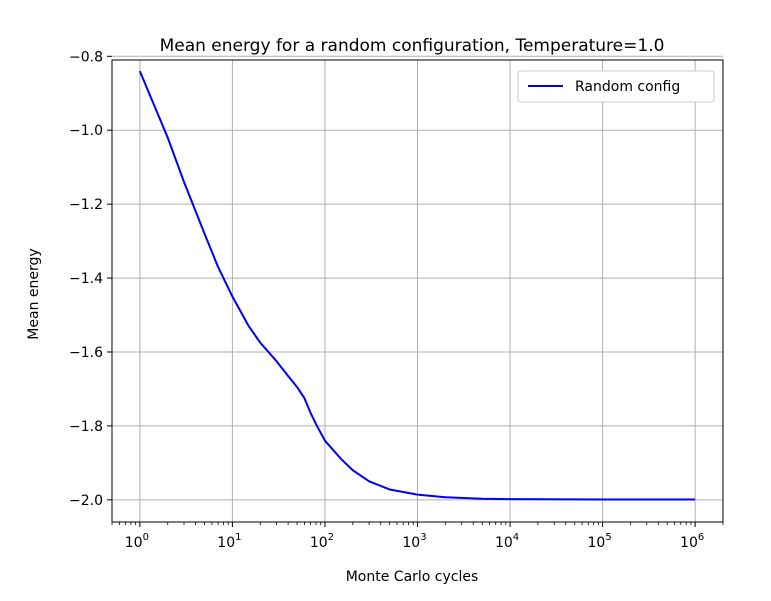  Describe the element at coordinates (86, 353) in the screenshot. I see `y-tick-label: −1.6` at that location.